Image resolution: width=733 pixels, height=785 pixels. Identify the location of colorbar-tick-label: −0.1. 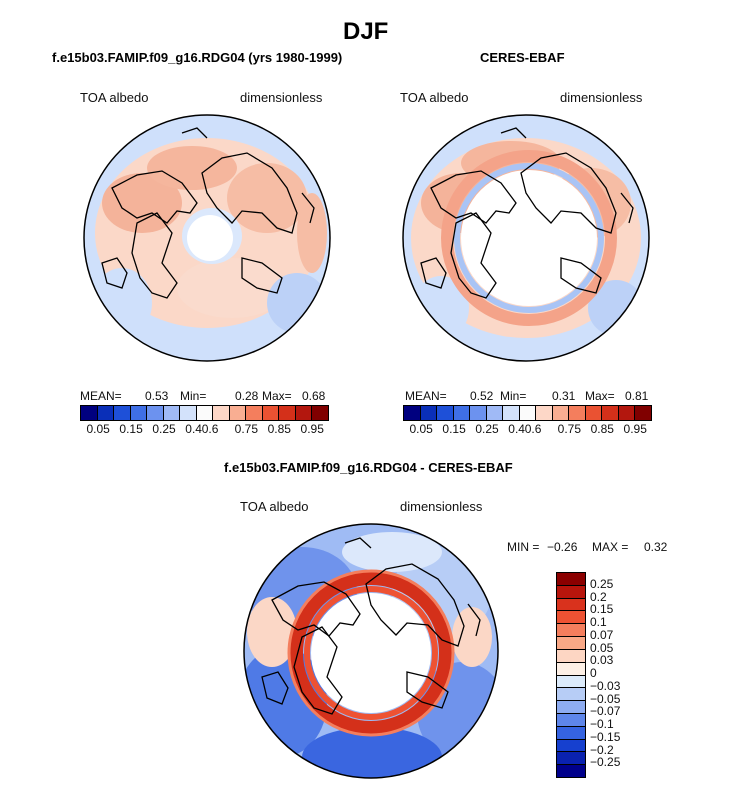
(602, 724).